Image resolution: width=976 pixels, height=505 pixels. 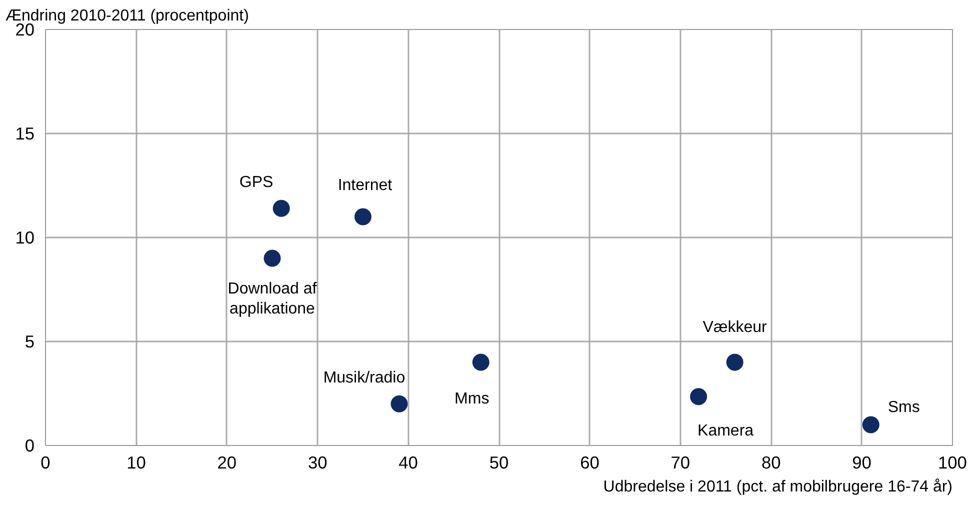 What do you see at coordinates (136, 462) in the screenshot?
I see `x-tick-label: 10` at bounding box center [136, 462].